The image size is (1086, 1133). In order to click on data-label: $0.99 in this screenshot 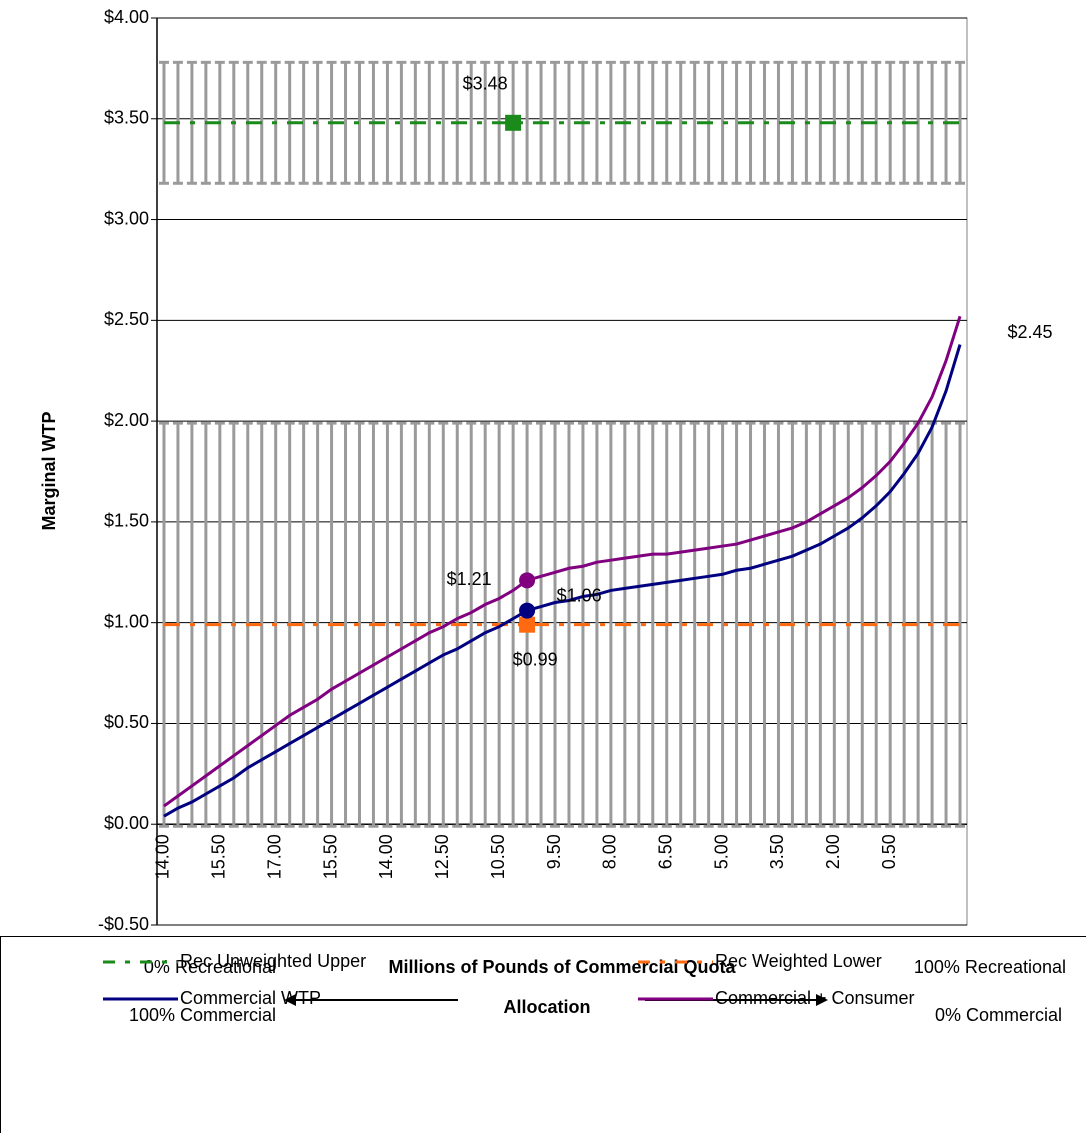, I will do `click(535, 659)`.